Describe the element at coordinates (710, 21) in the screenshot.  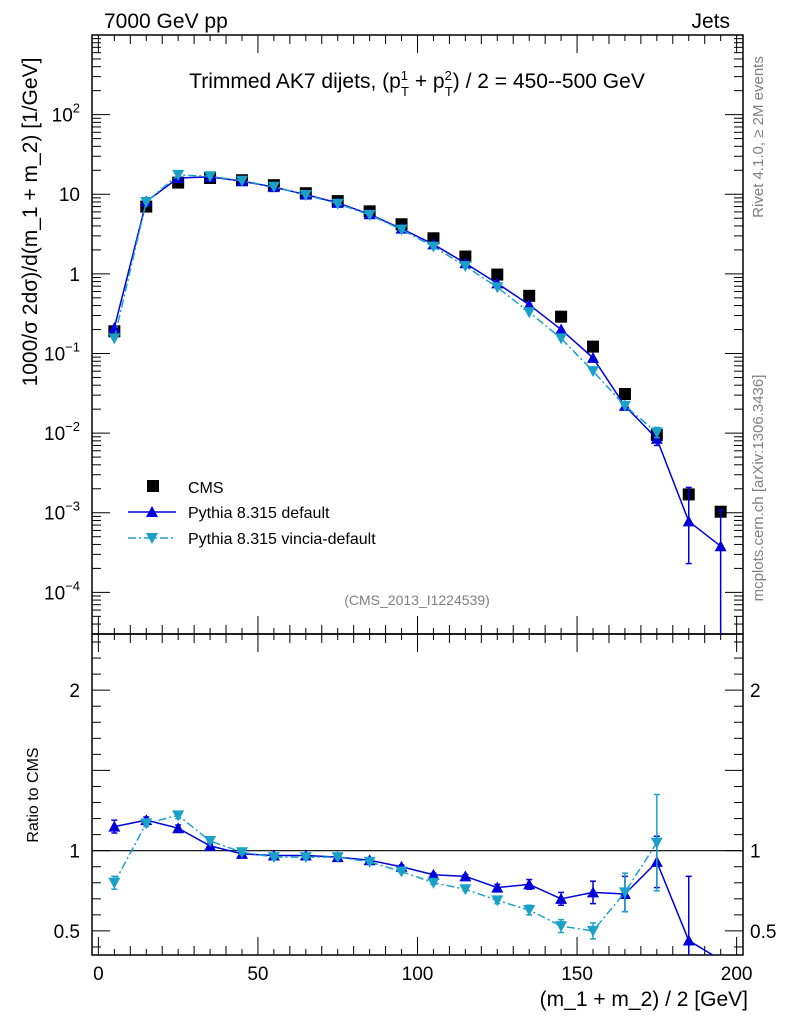
I see `header-jets-label: Jets` at that location.